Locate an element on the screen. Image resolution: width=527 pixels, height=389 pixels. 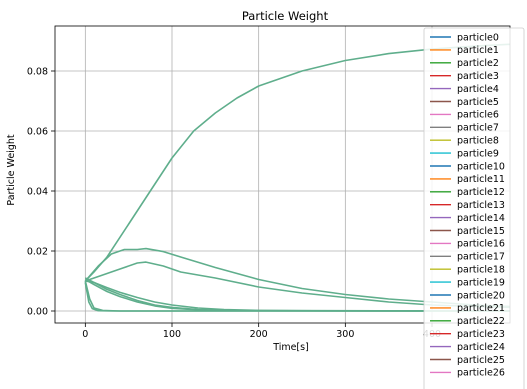
legend-label: particle20 is located at coordinates (481, 295).